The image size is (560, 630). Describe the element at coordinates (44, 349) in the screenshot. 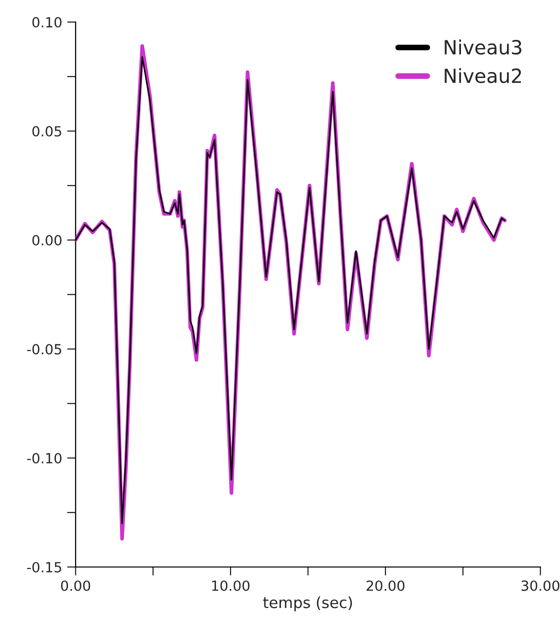

I see `y-tick-label: -0.05` at that location.